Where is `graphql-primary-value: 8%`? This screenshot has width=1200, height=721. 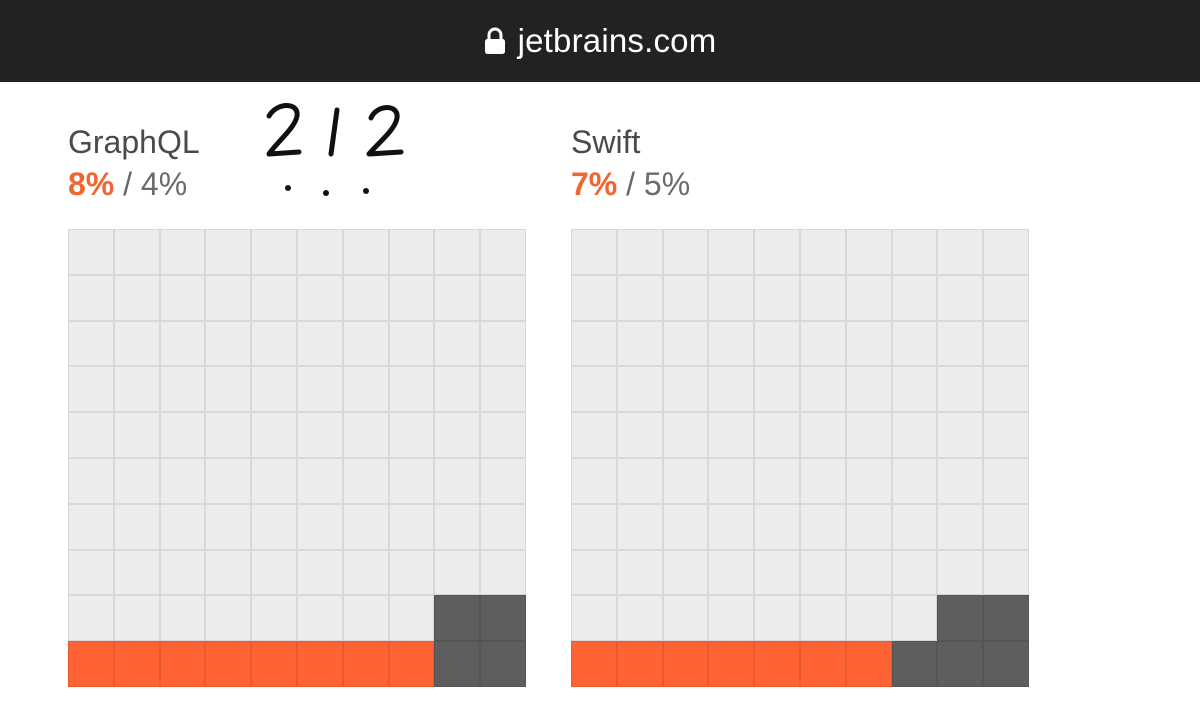 graphql-primary-value: 8% is located at coordinates (91, 184).